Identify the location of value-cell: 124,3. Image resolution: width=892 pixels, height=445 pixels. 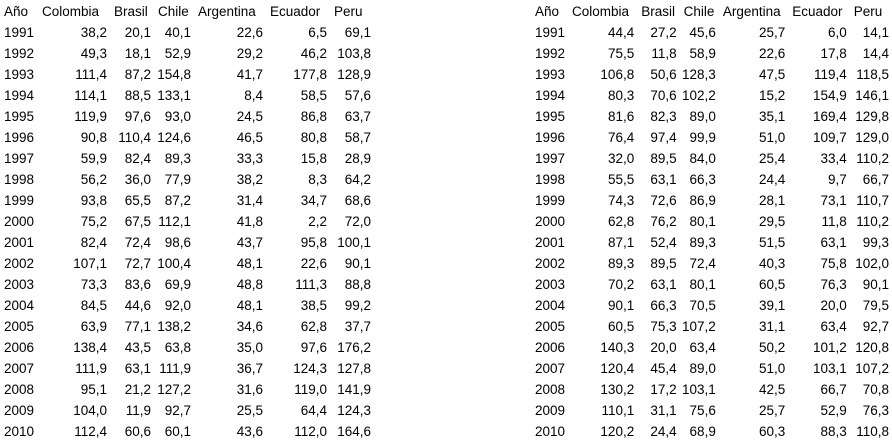
(310, 368).